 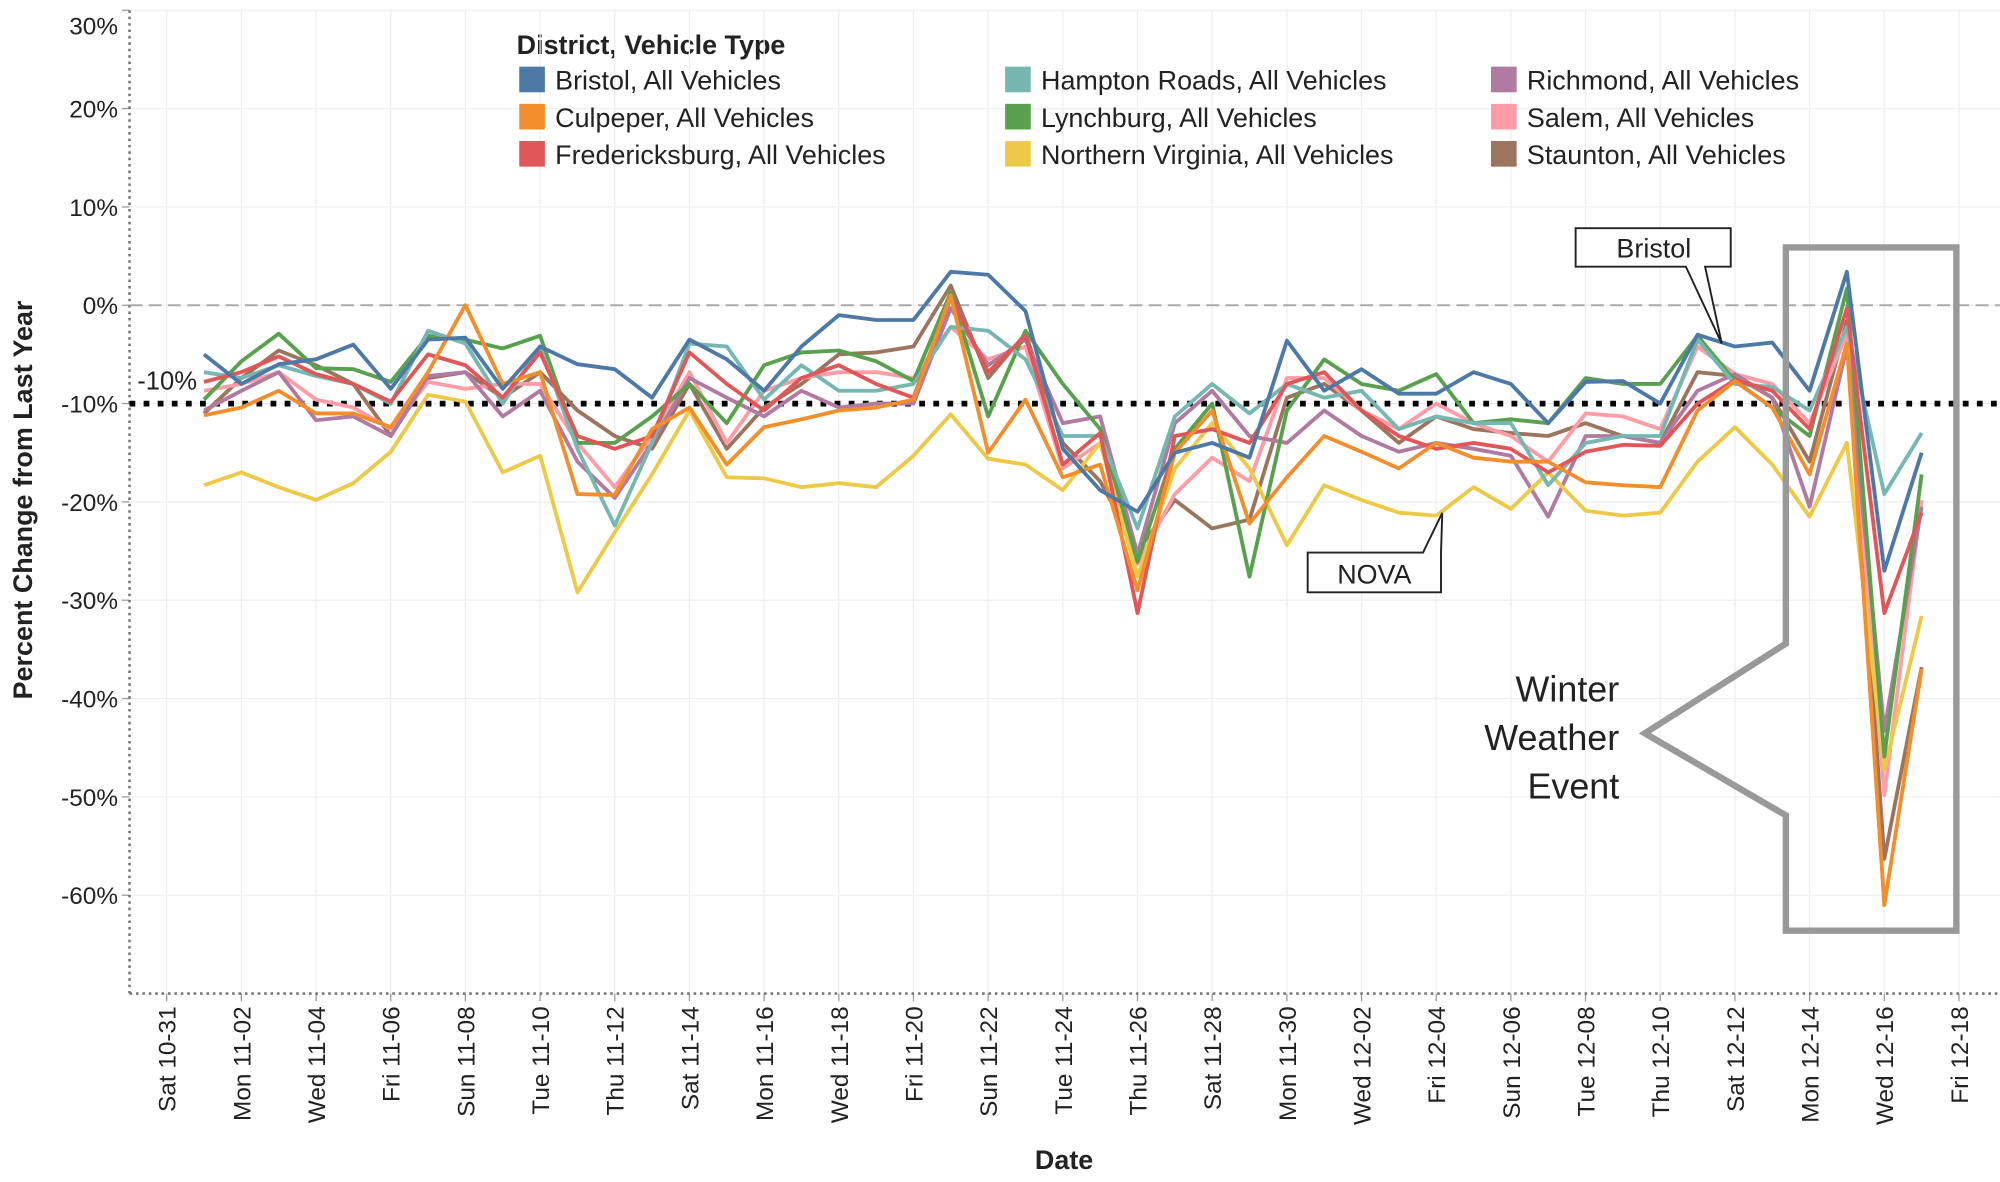 What do you see at coordinates (93, 27) in the screenshot?
I see `y-tick-label: 30%` at bounding box center [93, 27].